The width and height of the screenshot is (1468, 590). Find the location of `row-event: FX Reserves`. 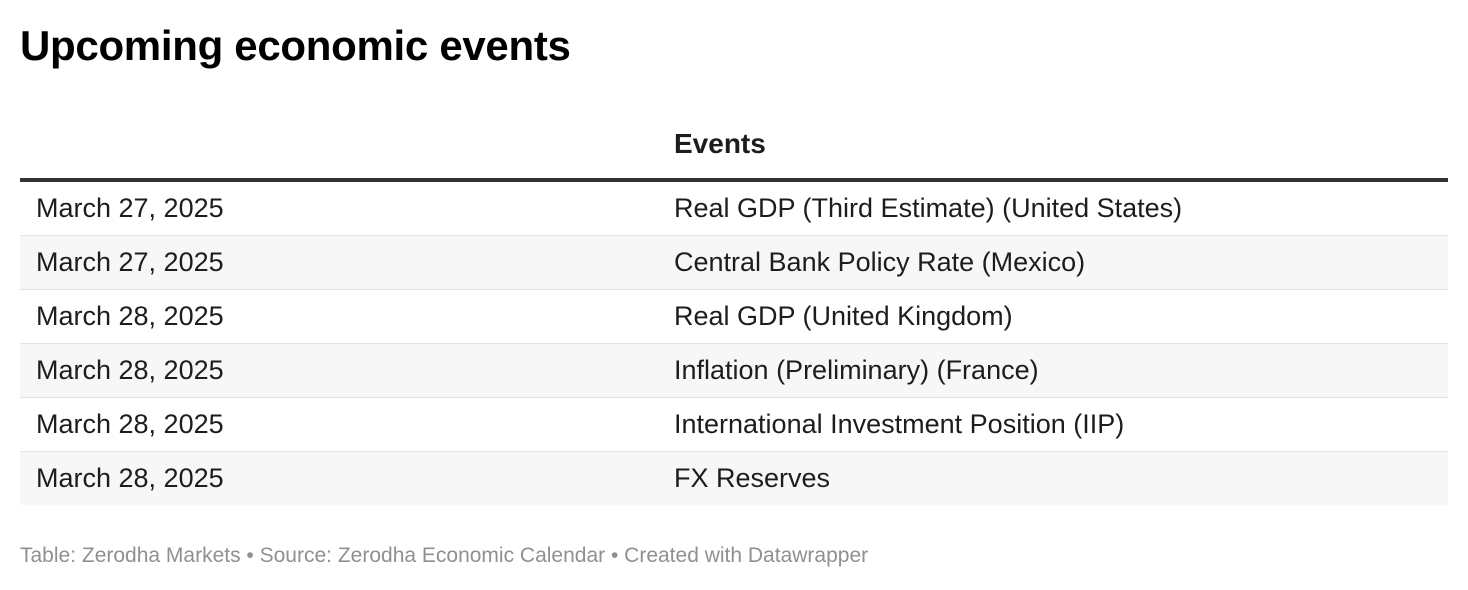

row-event: FX Reserves is located at coordinates (752, 478).